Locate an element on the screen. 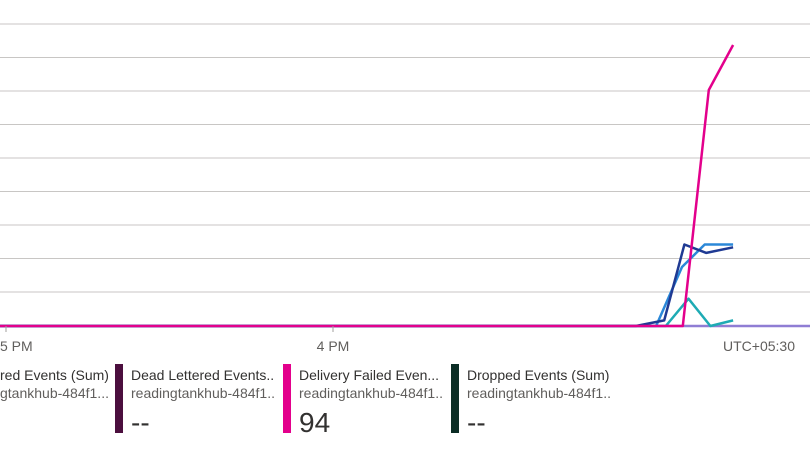  x-tick-label: 5 PM is located at coordinates (16, 346).